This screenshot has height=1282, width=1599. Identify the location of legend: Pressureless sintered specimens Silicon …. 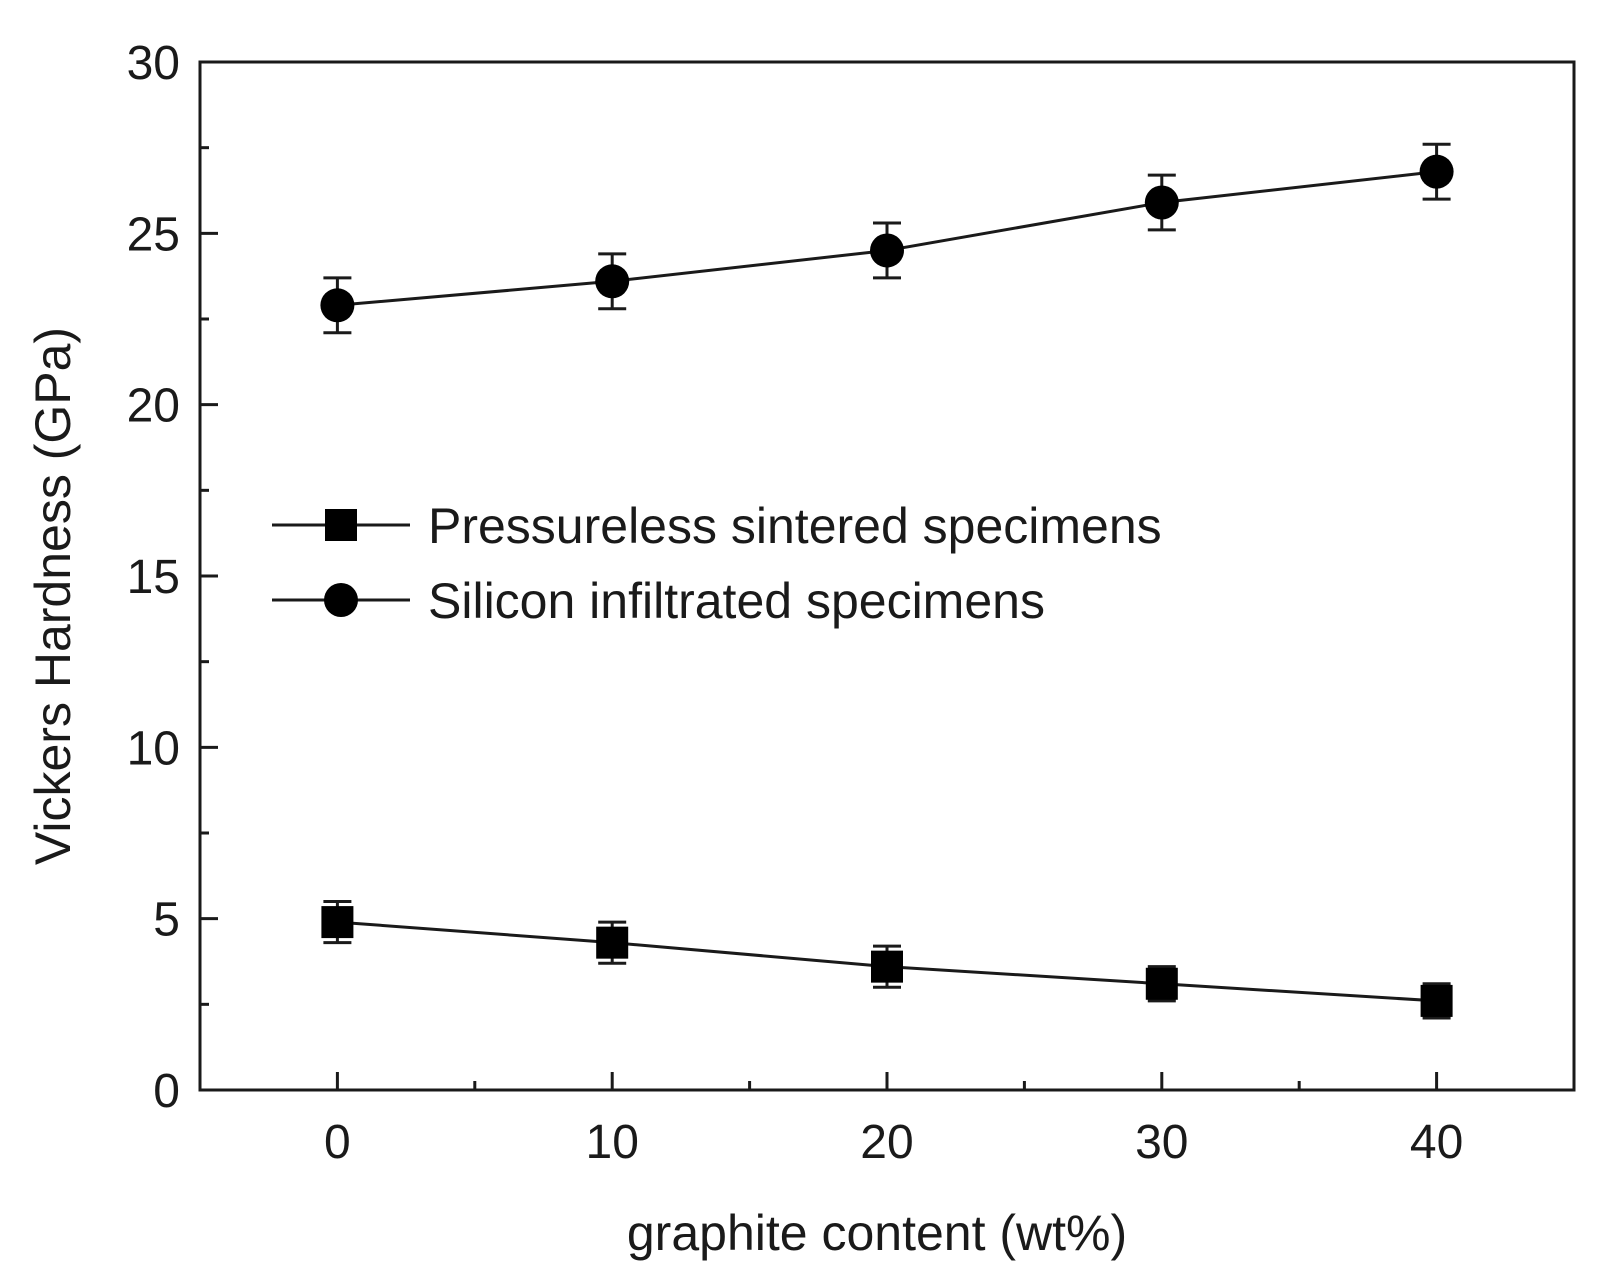
(717, 563).